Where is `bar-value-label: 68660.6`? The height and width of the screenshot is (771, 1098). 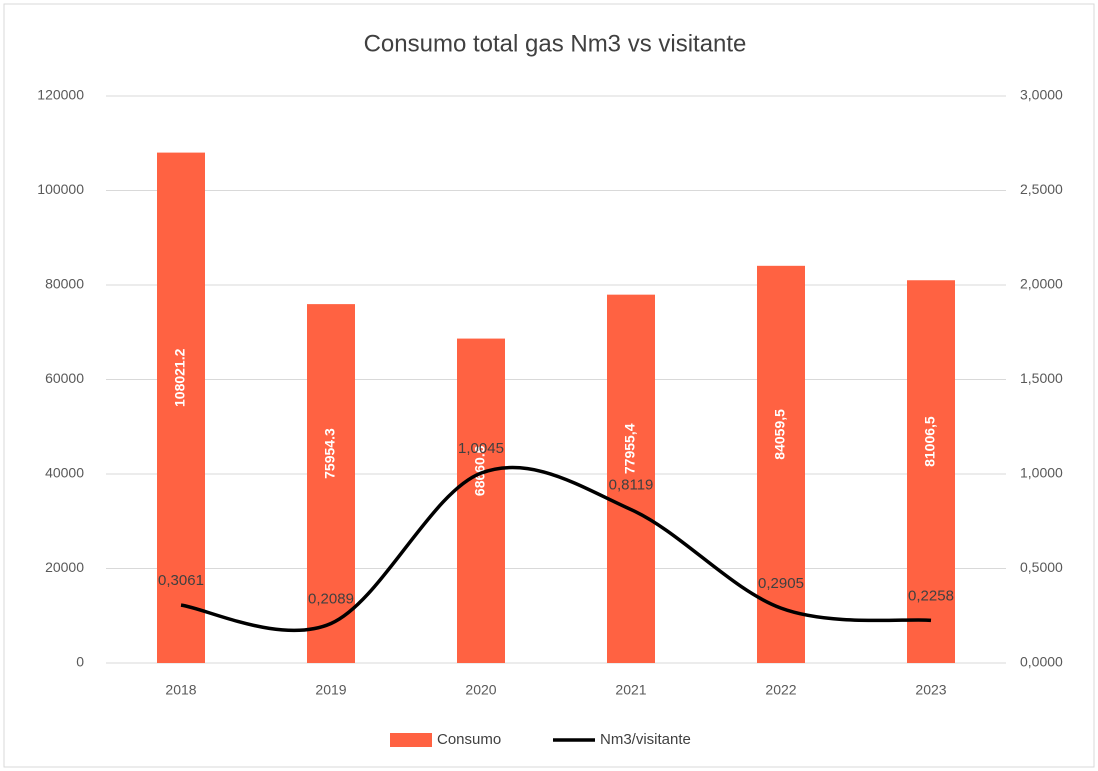 bar-value-label: 68660.6 is located at coordinates (480, 470).